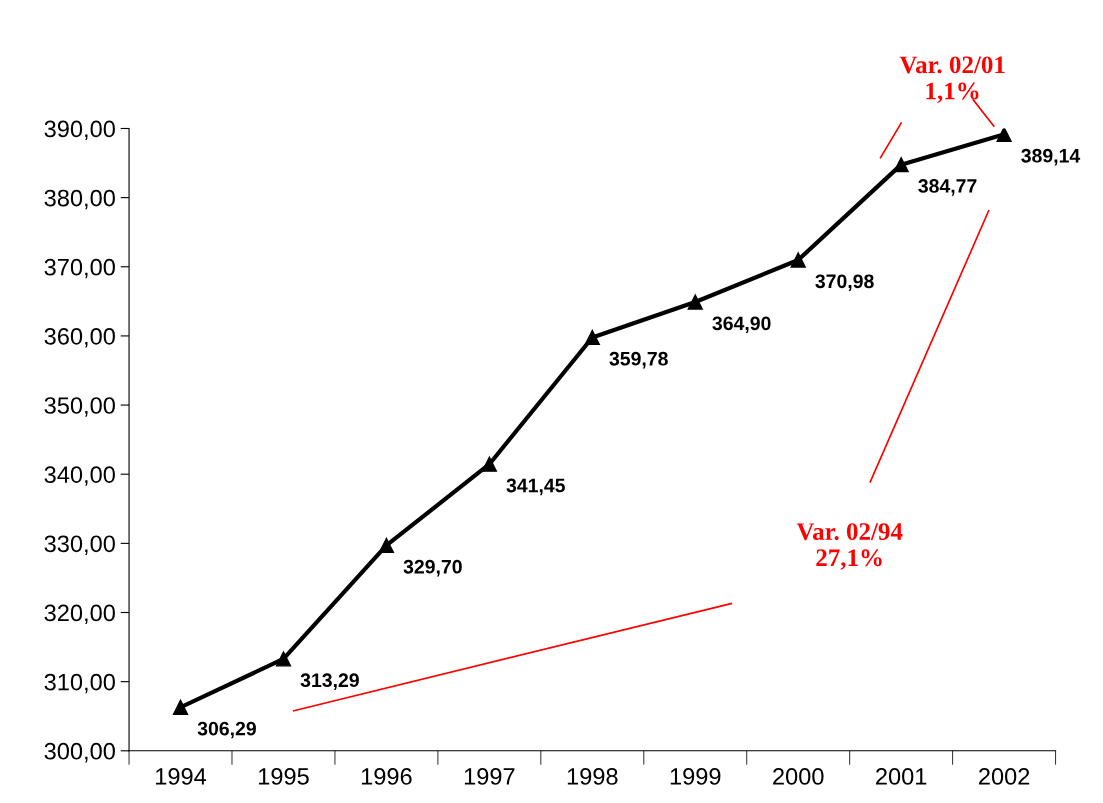 The height and width of the screenshot is (803, 1103). What do you see at coordinates (535, 487) in the screenshot?
I see `data-label: 341,45` at bounding box center [535, 487].